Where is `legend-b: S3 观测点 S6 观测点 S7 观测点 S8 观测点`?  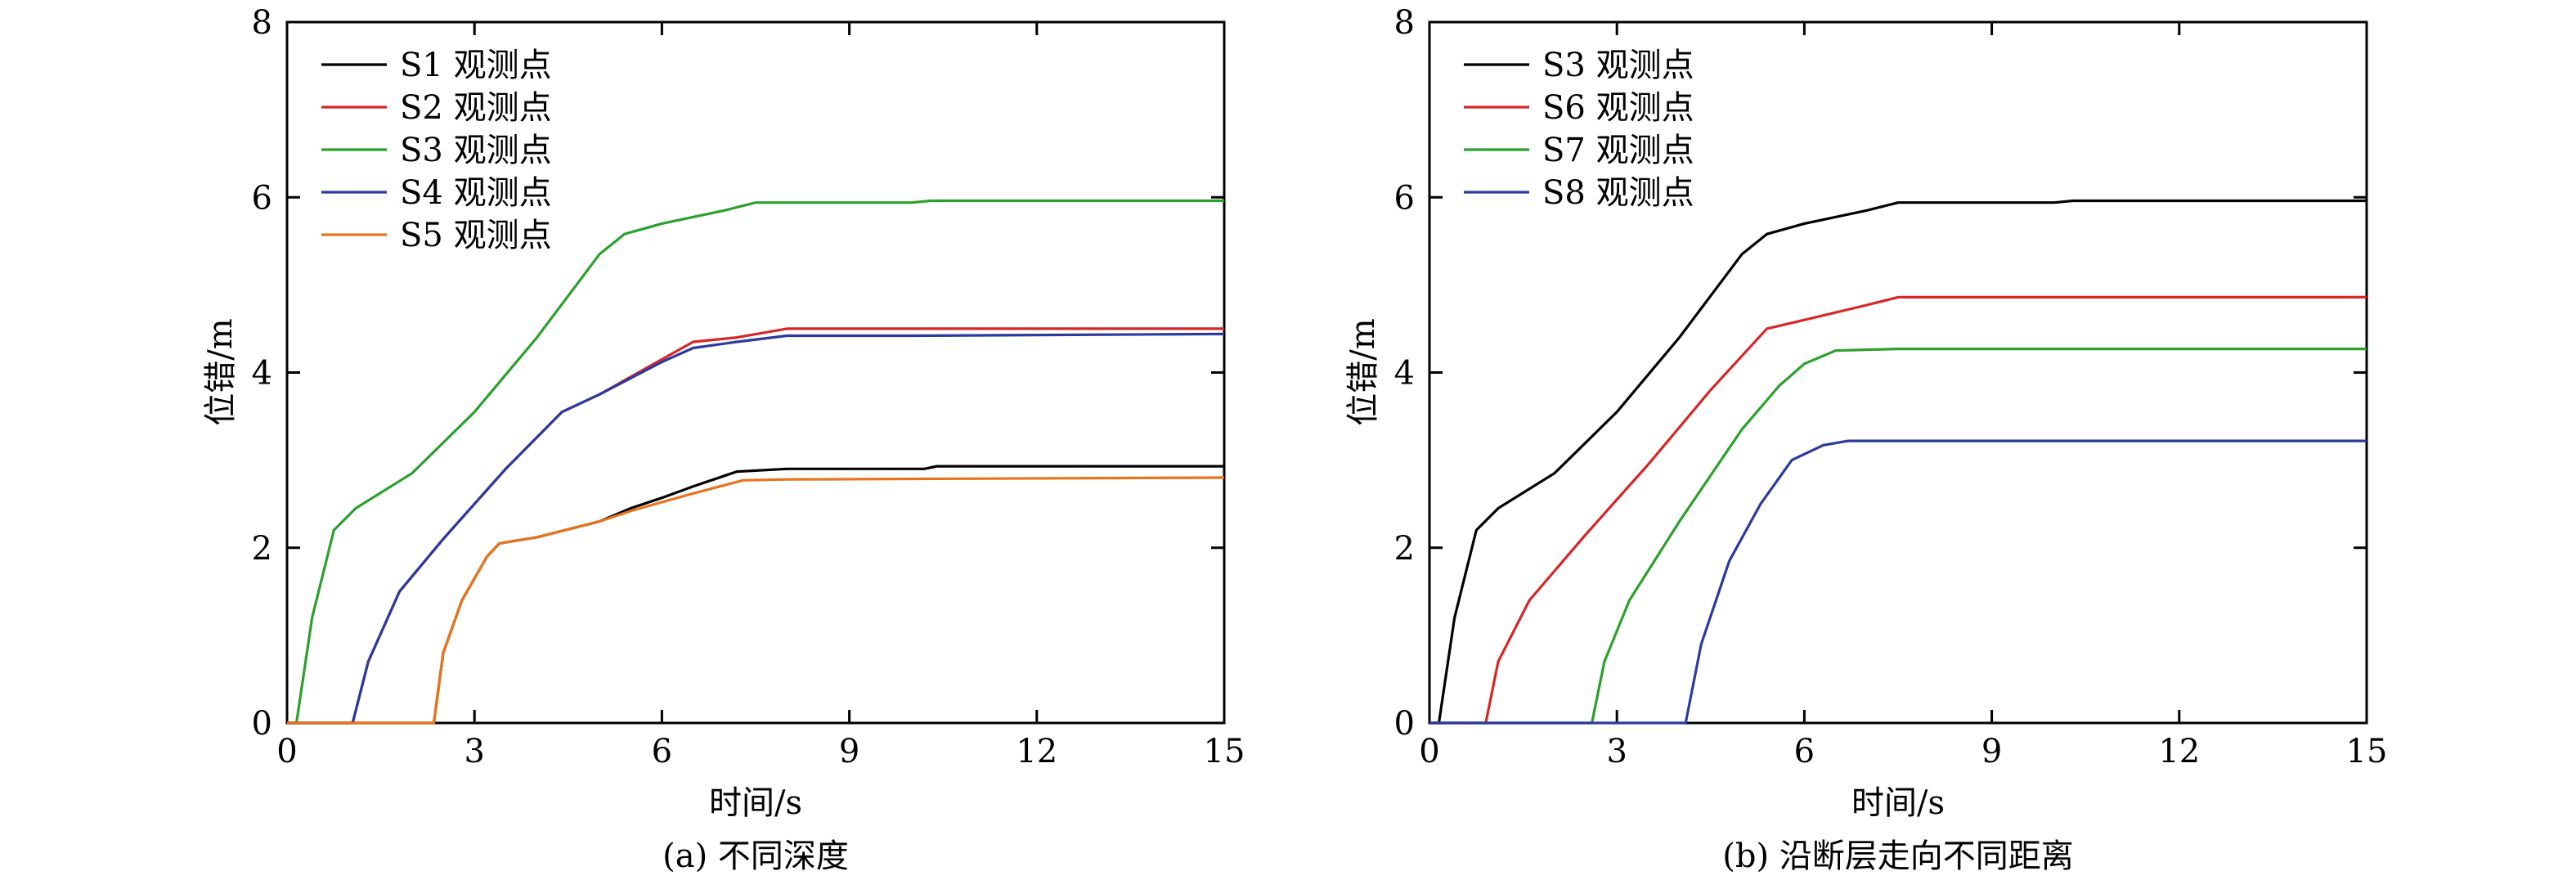 legend-b: S3 观测点 S6 观测点 S7 观测点 S8 观测点 is located at coordinates (1579, 129).